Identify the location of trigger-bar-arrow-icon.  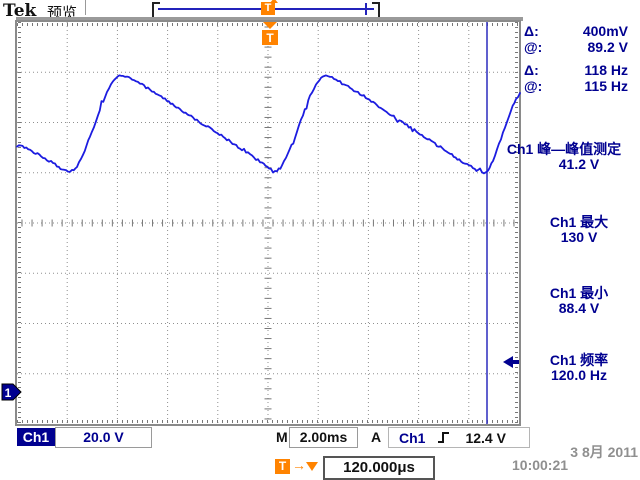
(274, 1).